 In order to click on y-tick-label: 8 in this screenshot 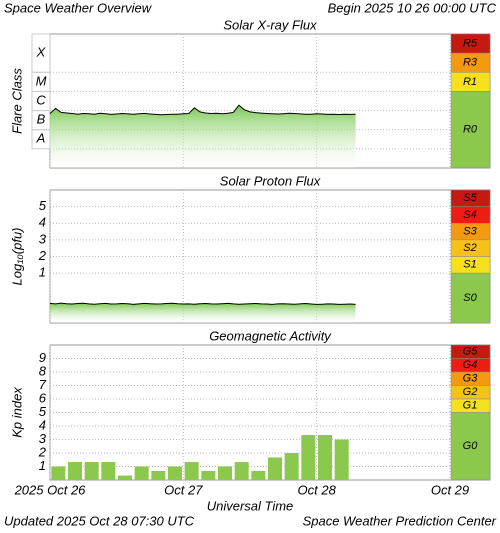, I will do `click(43, 370)`.